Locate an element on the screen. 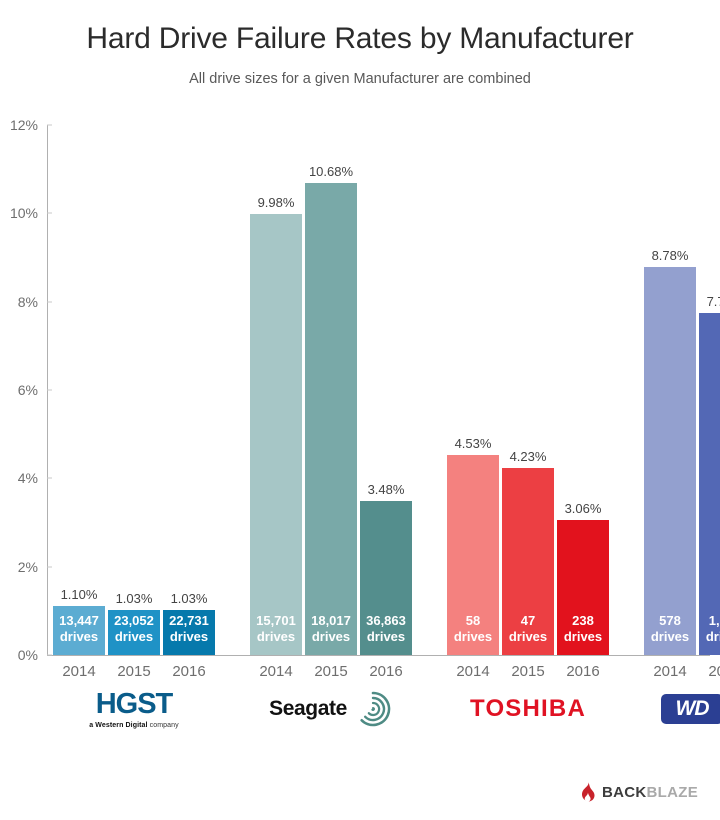 The image size is (720, 820). hgst-logo: HGST a Western Digital company is located at coordinates (134, 709).